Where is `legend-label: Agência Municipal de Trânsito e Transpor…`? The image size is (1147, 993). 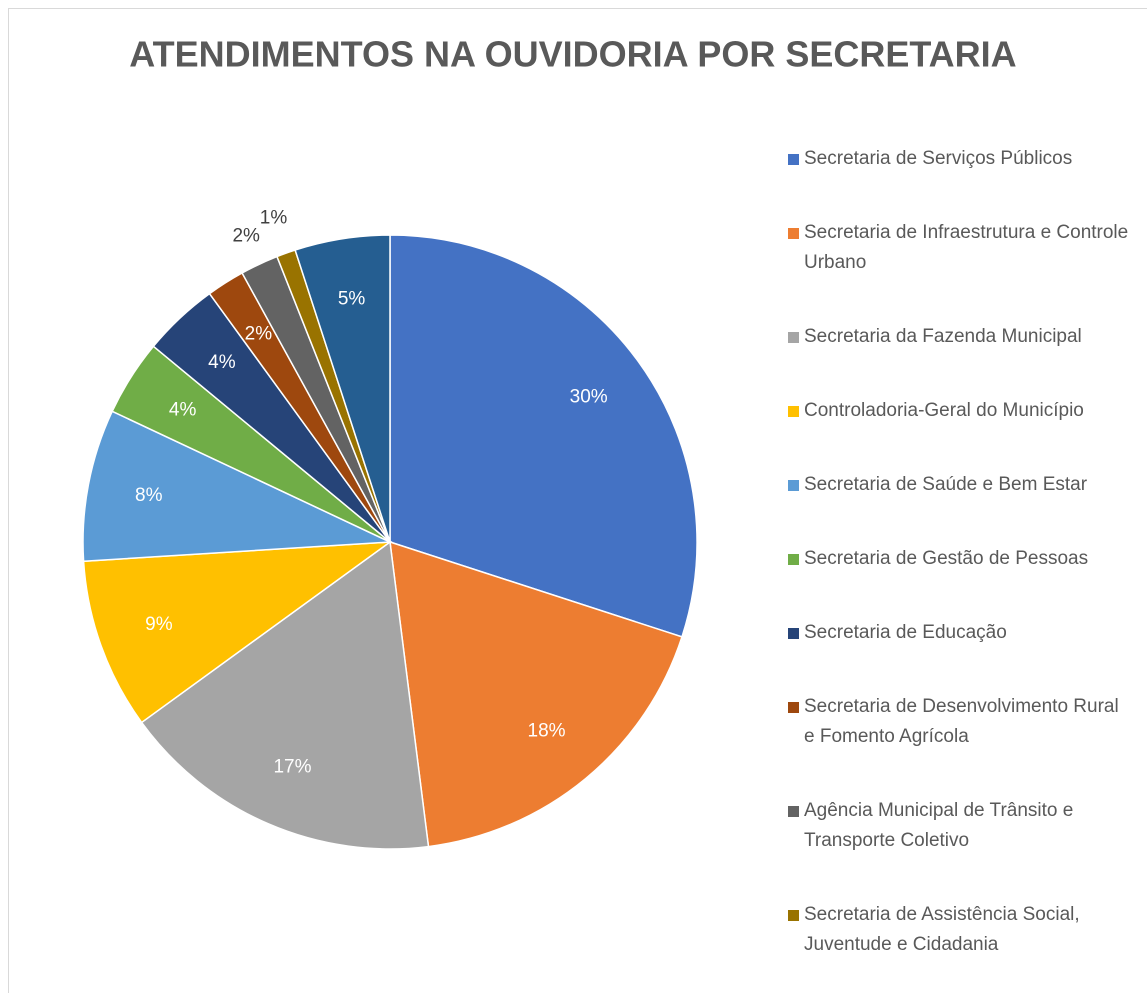 legend-label: Agência Municipal de Trânsito e Transpor… is located at coordinates (939, 825).